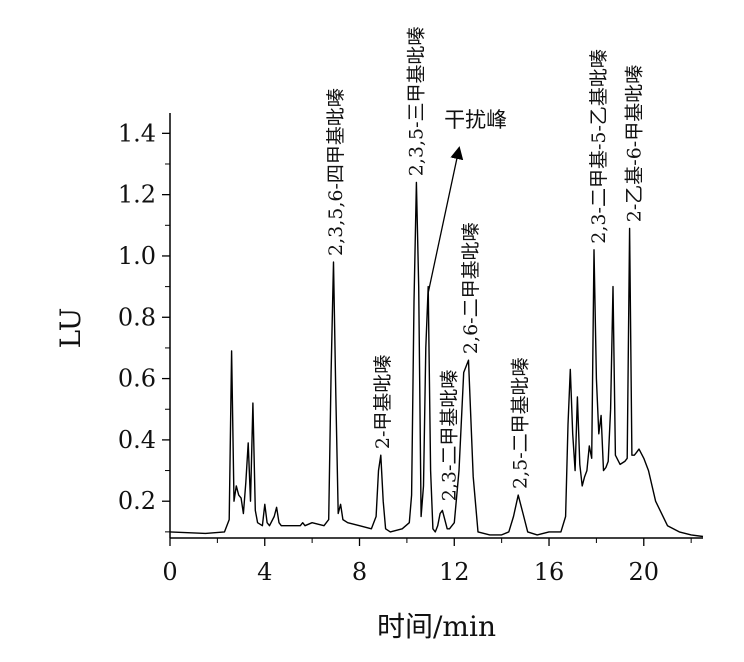 Image resolution: width=744 pixels, height=662 pixels. Describe the element at coordinates (264, 572) in the screenshot. I see `x-tick-label: 4` at that location.